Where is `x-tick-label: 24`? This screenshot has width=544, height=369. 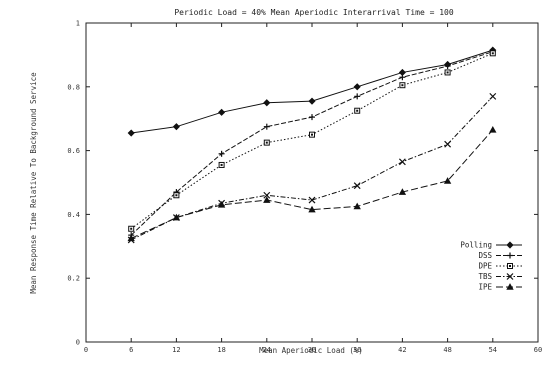
x-tick-label: 24 is located at coordinates (267, 350).